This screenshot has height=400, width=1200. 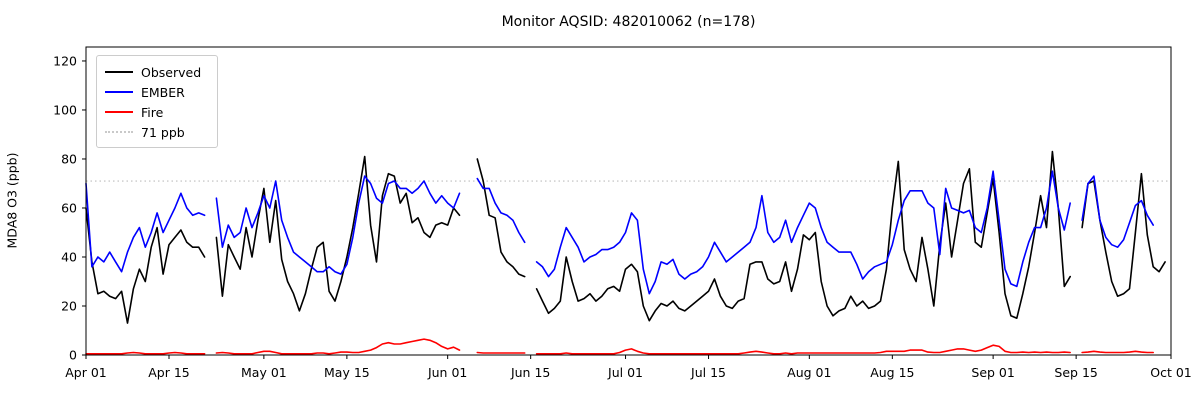 What do you see at coordinates (530, 372) in the screenshot?
I see `x-tick-label: Jun 15` at bounding box center [530, 372].